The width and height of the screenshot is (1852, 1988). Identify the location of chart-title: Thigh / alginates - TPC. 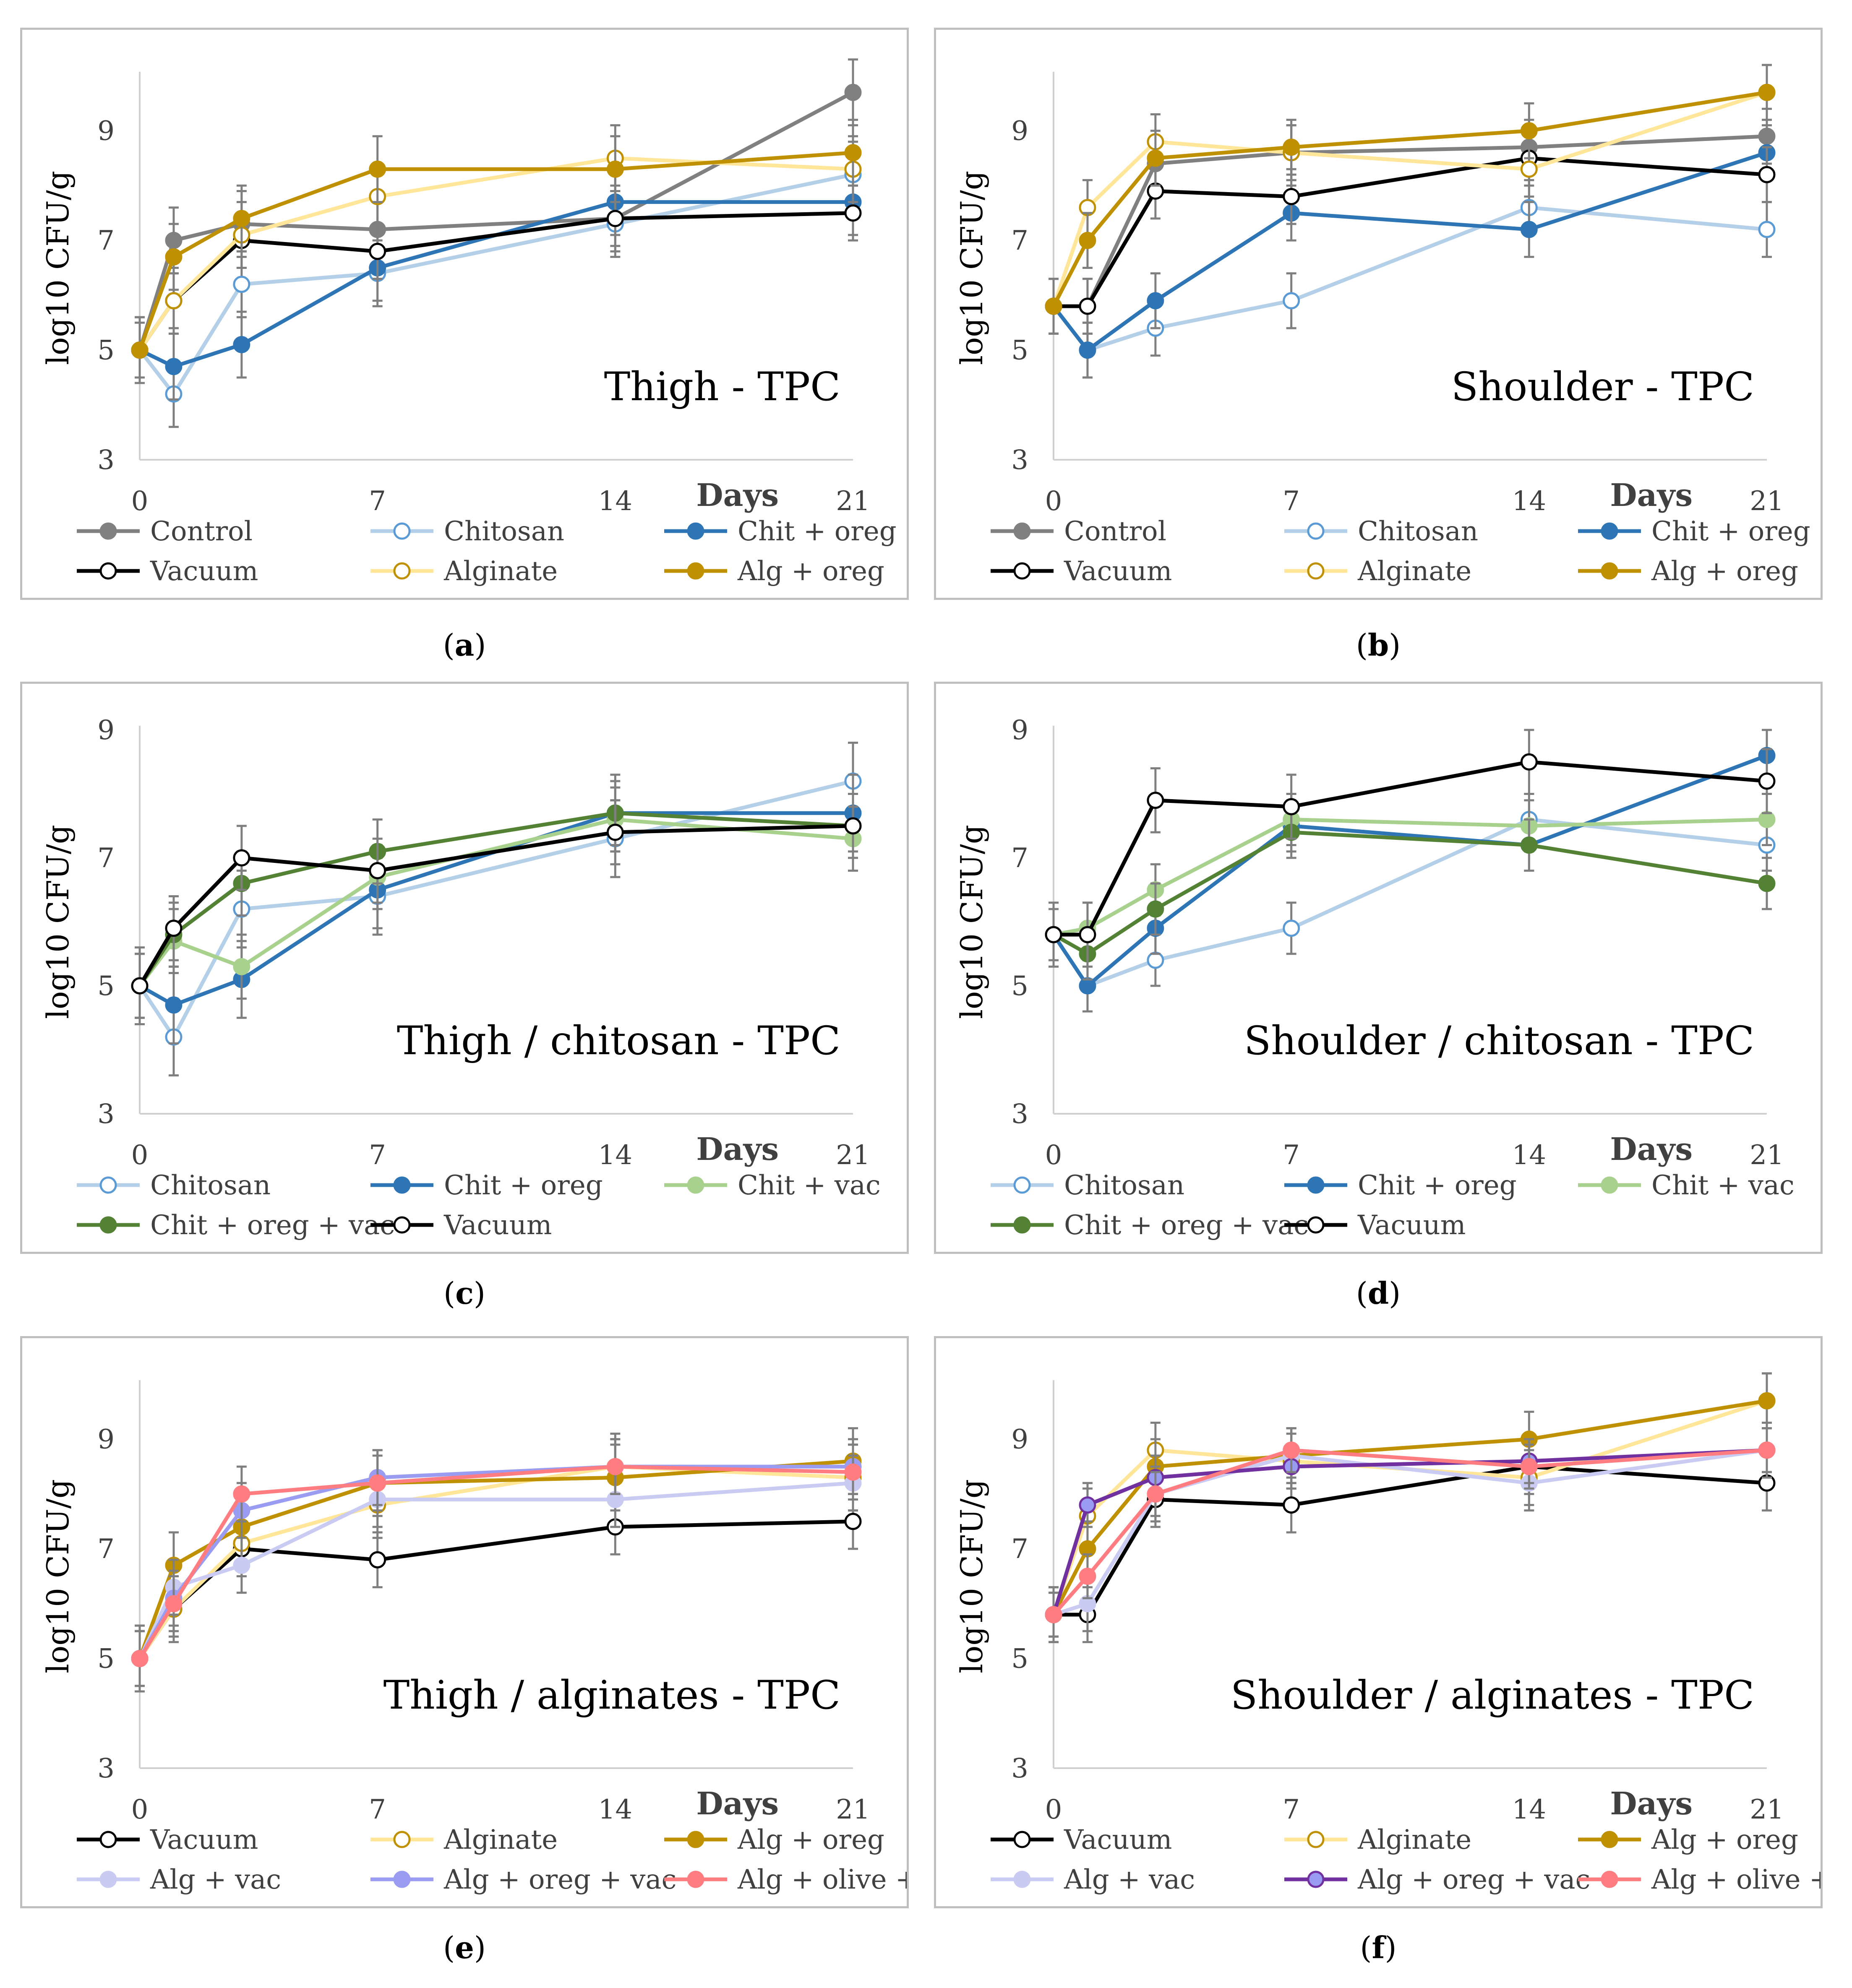
(611, 1695).